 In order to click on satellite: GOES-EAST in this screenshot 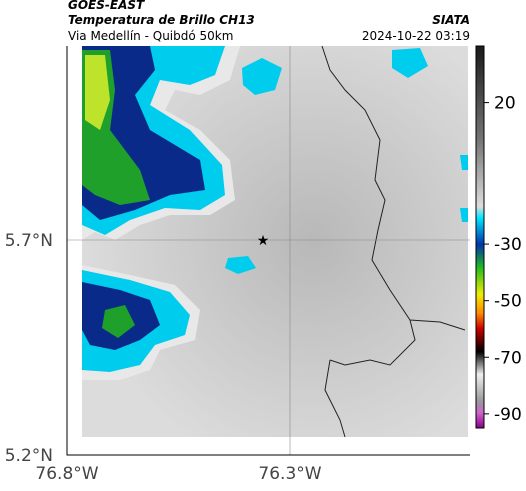, I will do `click(106, 6)`.